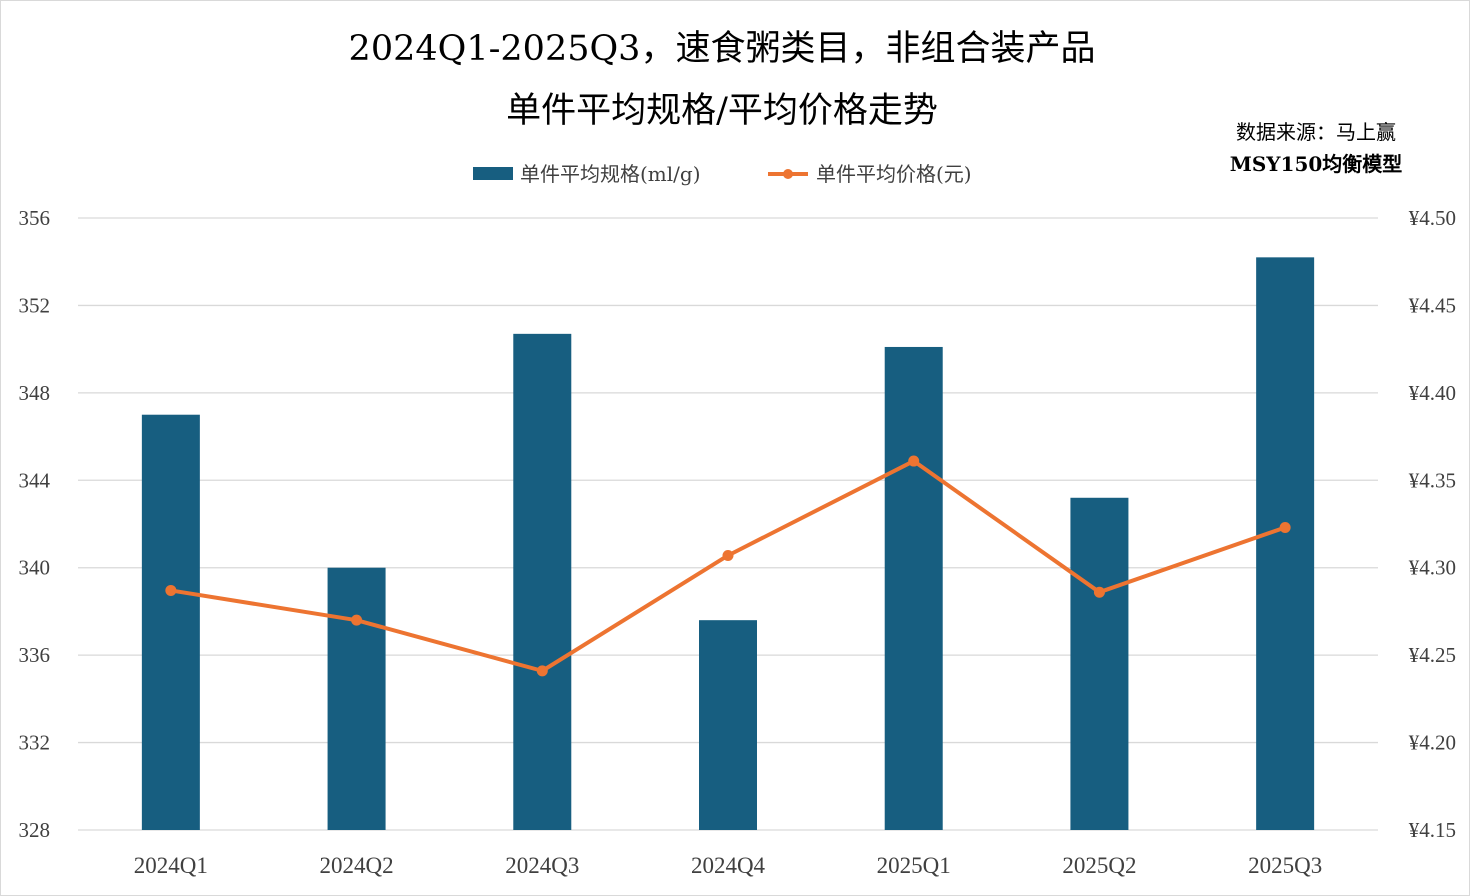 The height and width of the screenshot is (896, 1470). Describe the element at coordinates (728, 725) in the screenshot. I see `bar-2024Q4` at that location.